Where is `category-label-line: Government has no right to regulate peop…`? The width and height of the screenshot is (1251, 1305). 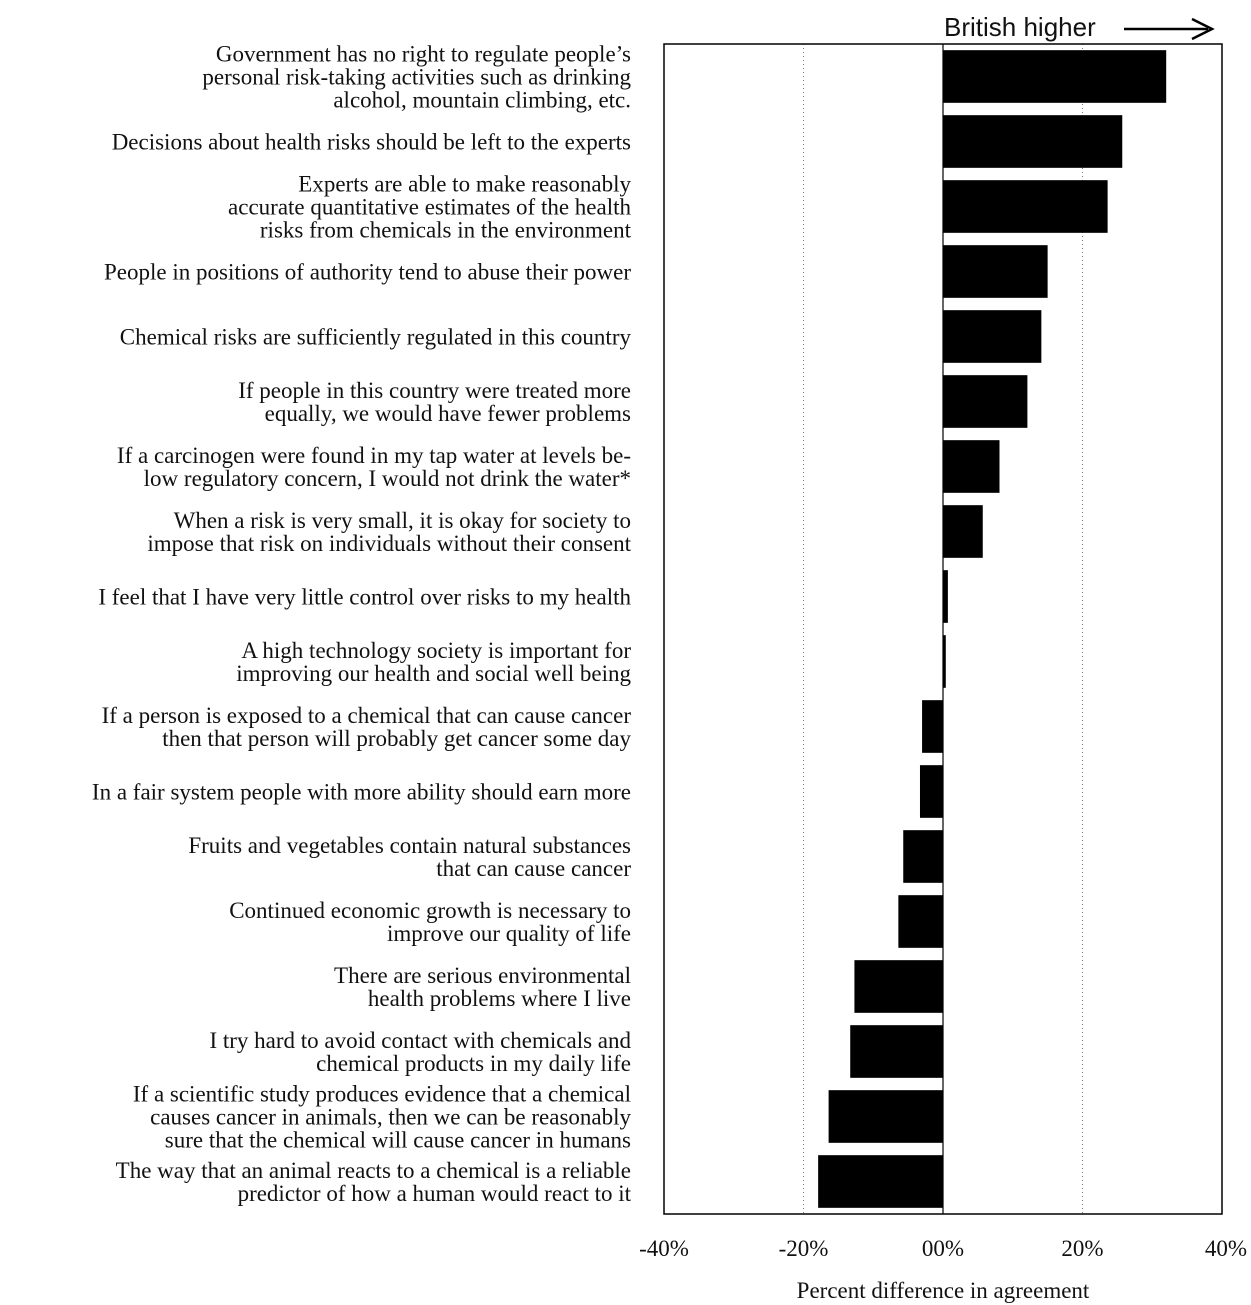
category-label-line: Government has no right to regulate peop… is located at coordinates (423, 54).